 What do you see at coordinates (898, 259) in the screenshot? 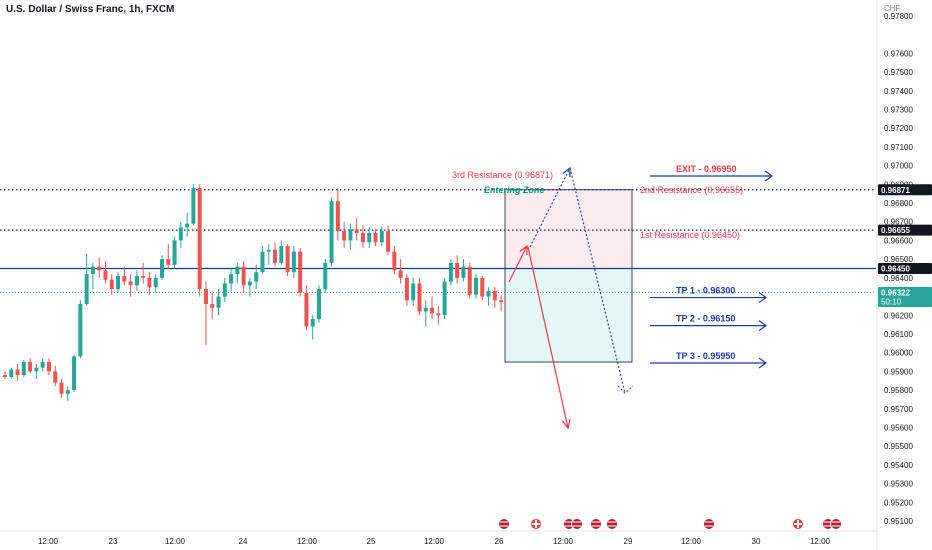
I see `y-tick-label: 0.96500` at bounding box center [898, 259].